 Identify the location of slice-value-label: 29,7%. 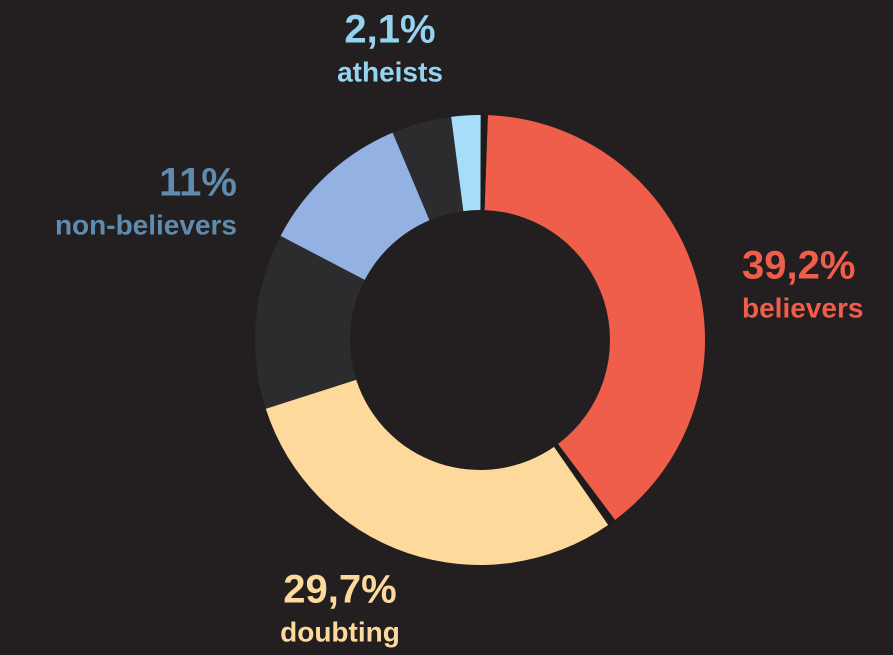
(339, 590).